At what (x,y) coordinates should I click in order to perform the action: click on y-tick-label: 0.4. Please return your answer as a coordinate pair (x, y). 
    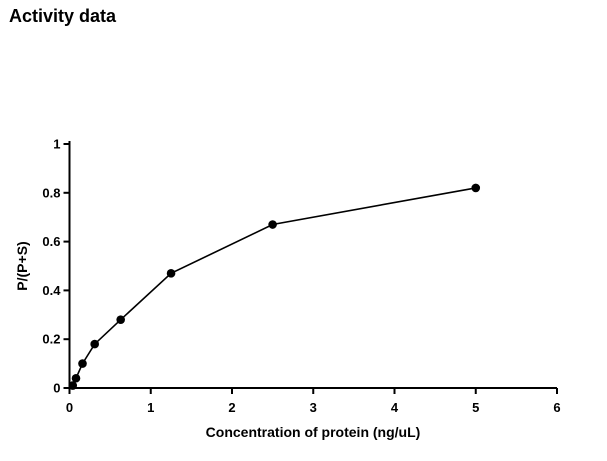
    Looking at the image, I should click on (51, 290).